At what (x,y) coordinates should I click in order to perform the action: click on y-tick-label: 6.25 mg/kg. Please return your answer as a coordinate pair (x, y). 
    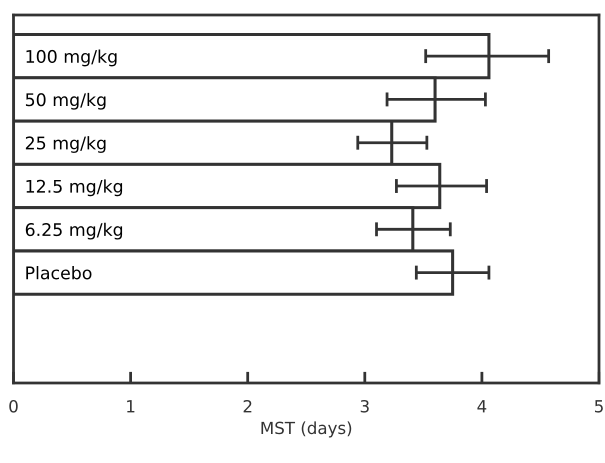
    Looking at the image, I should click on (74, 231).